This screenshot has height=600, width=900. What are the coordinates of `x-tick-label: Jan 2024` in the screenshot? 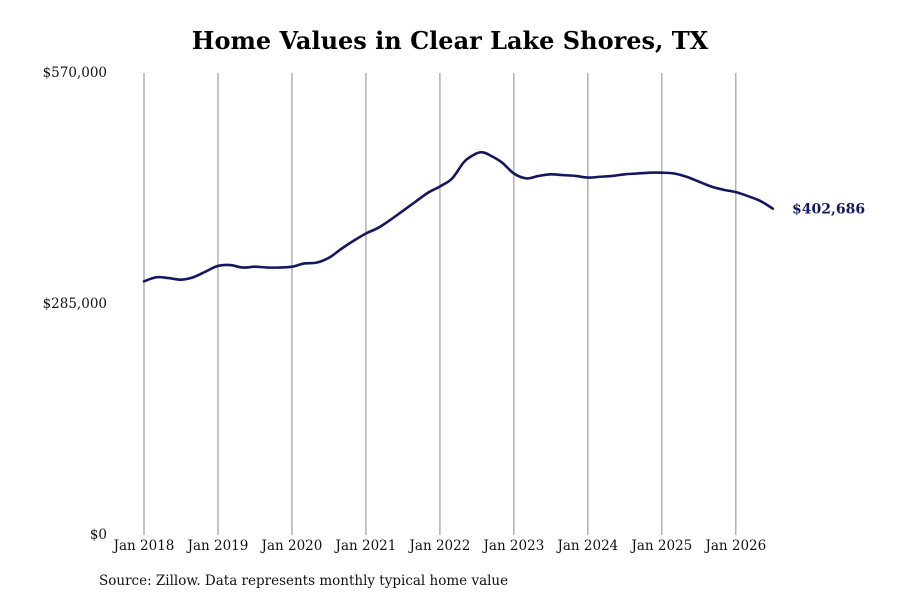 It's located at (586, 546).